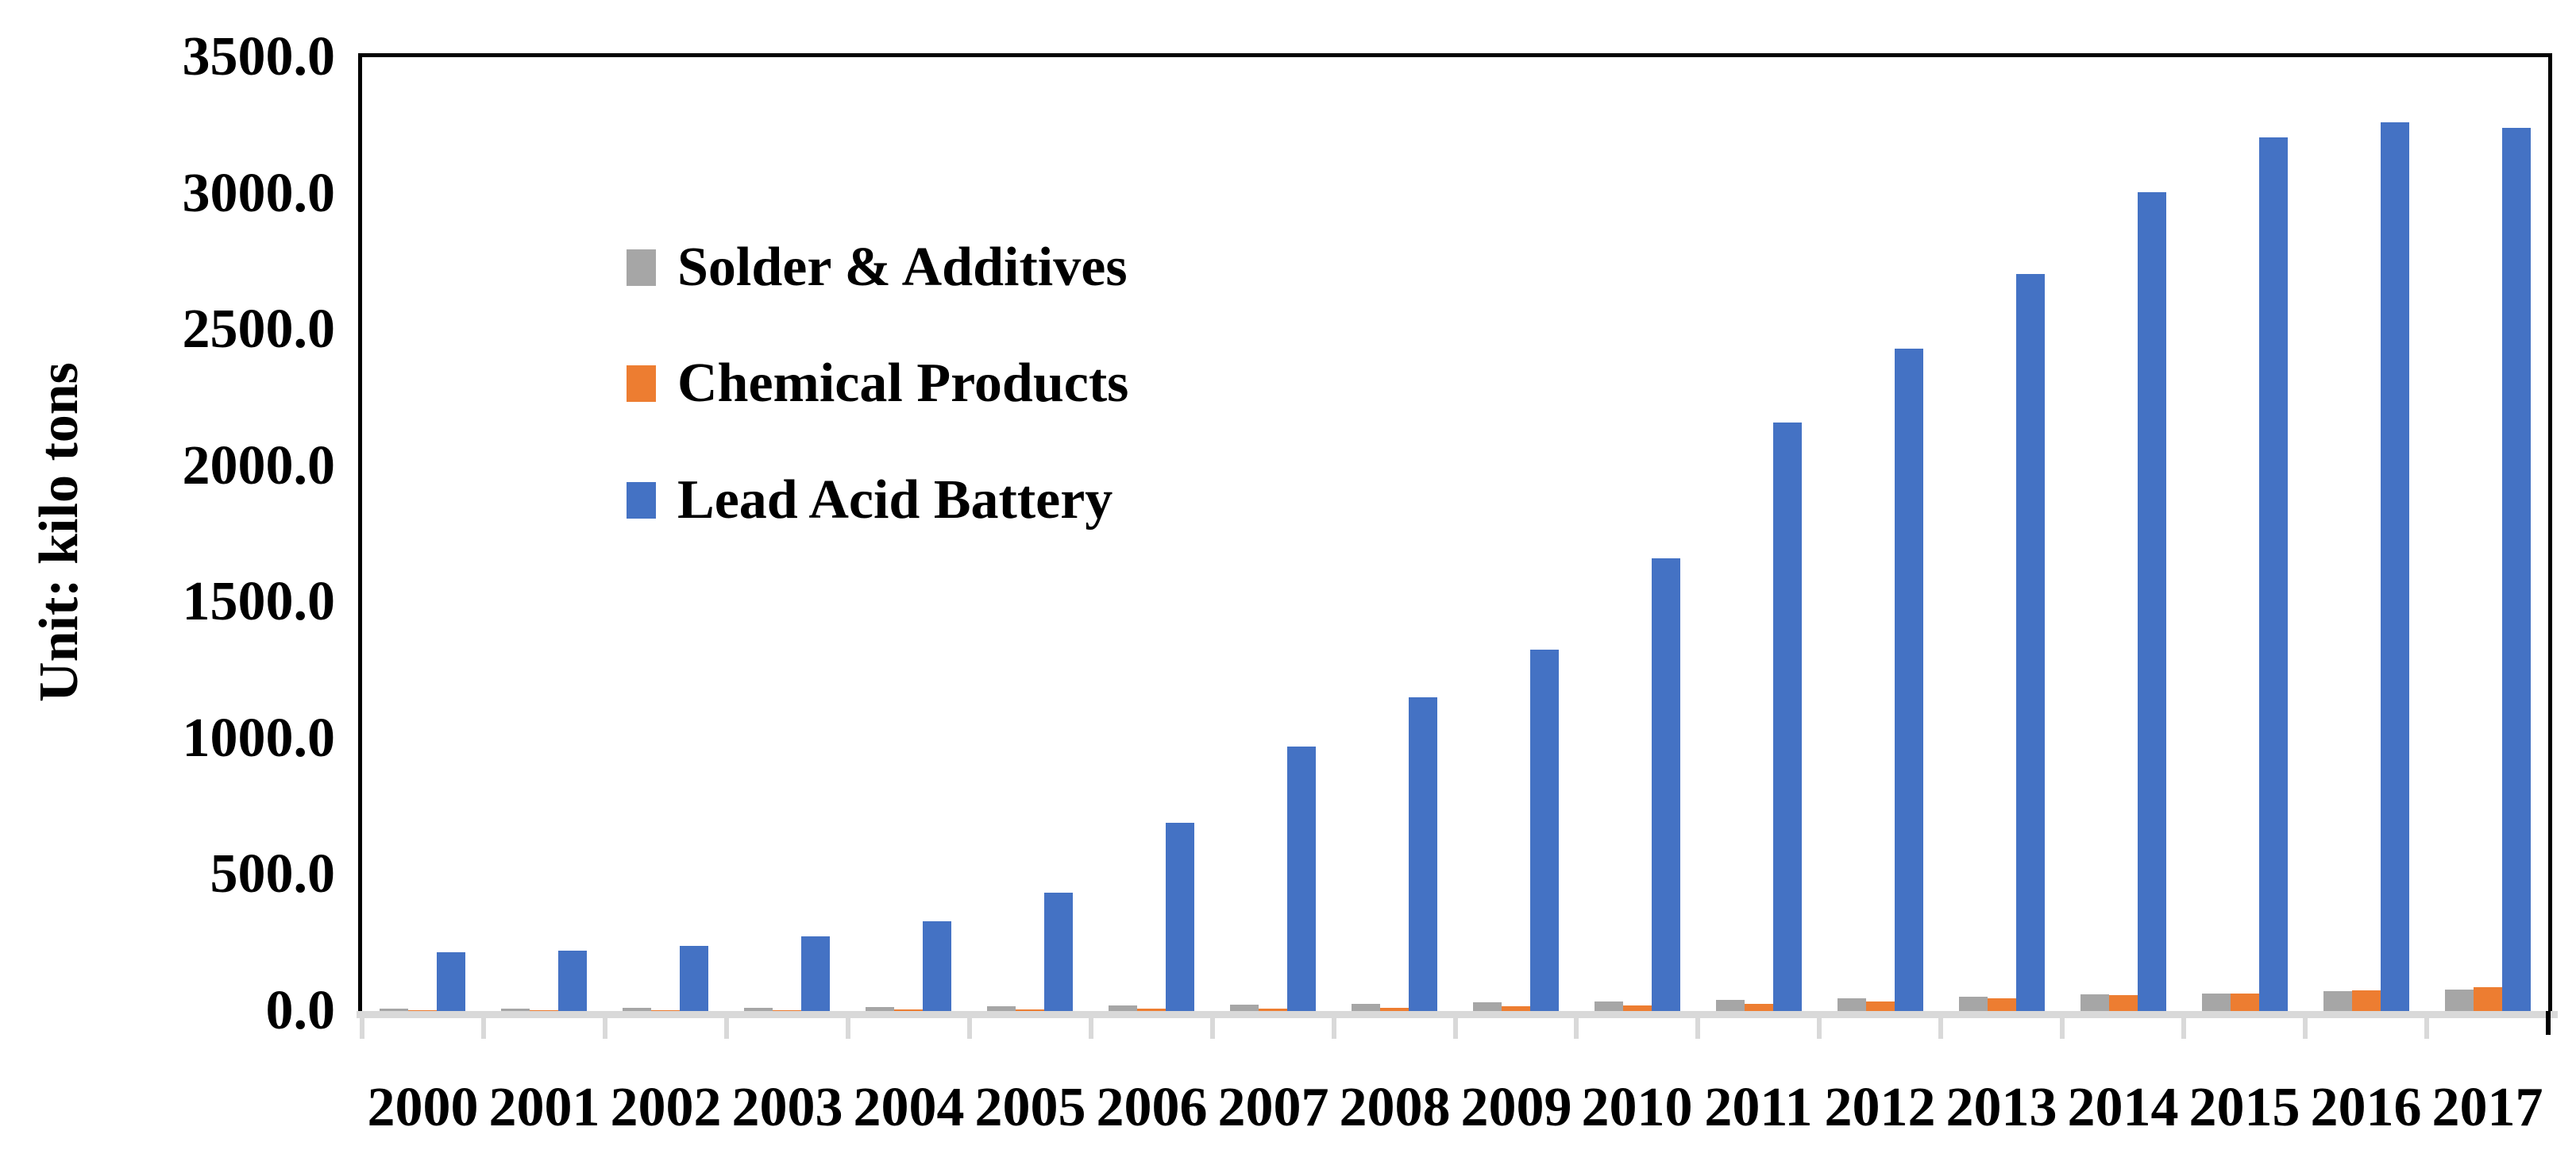 This screenshot has height=1150, width=2576. Describe the element at coordinates (1152, 1107) in the screenshot. I see `x-tick-label-2006: 2006` at that location.